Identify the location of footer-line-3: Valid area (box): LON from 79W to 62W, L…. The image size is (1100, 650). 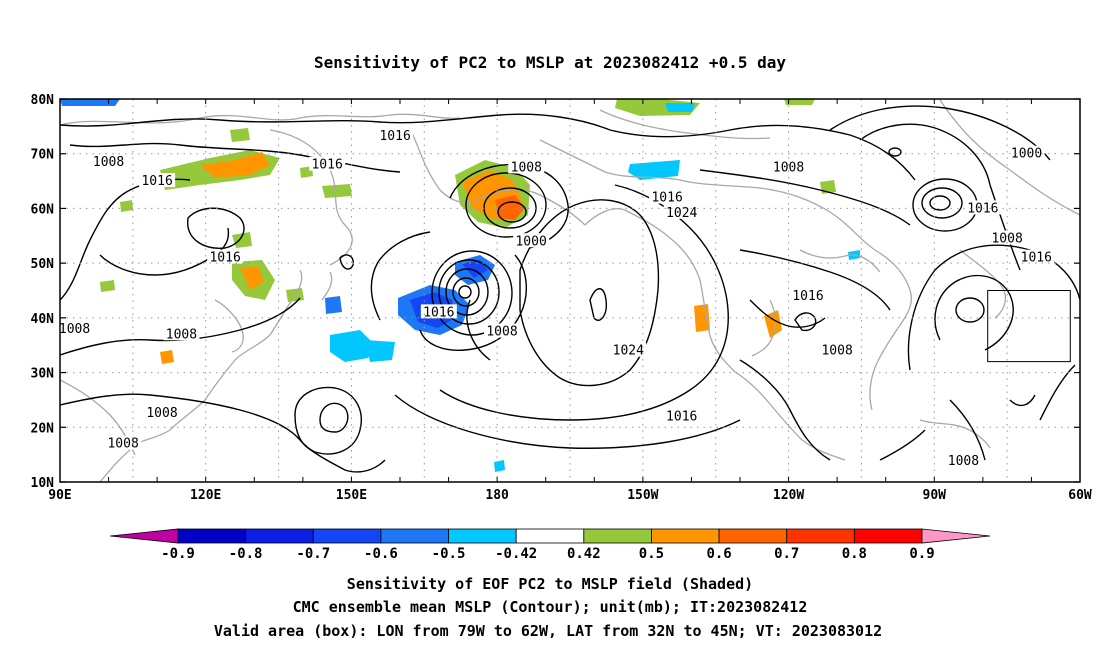
(548, 631).